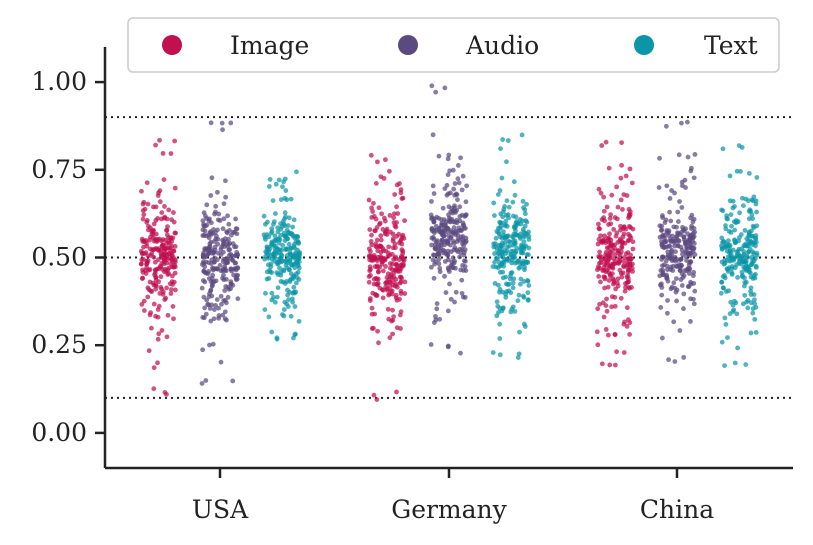 The image size is (813, 545). I want to click on legend-marker-audio, so click(408, 45).